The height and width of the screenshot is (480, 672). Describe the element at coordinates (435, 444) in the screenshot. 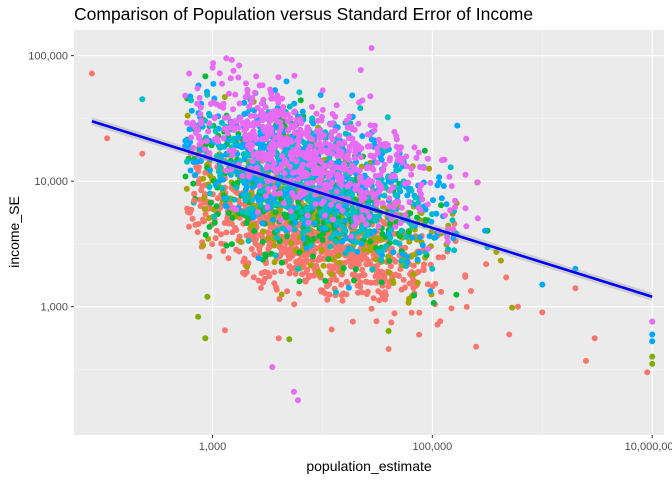

I see `x-axis: 1,000 100,000 10,000,000` at that location.